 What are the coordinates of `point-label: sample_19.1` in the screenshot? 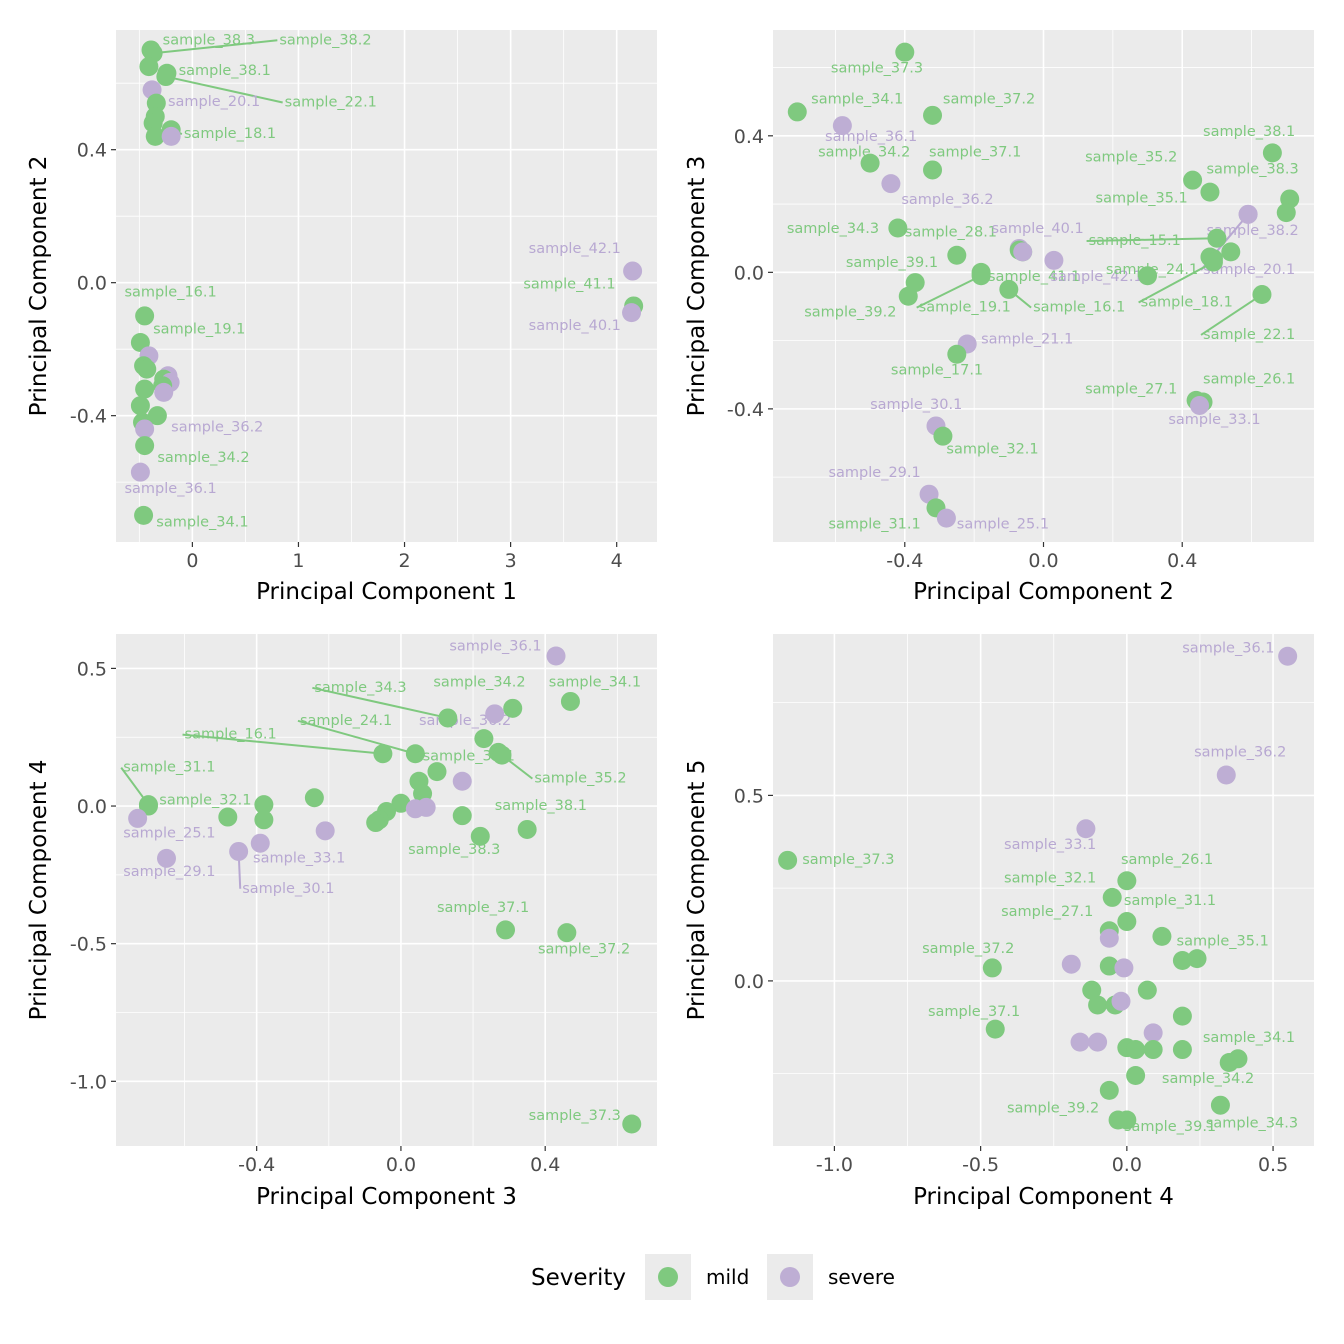 It's located at (199, 330).